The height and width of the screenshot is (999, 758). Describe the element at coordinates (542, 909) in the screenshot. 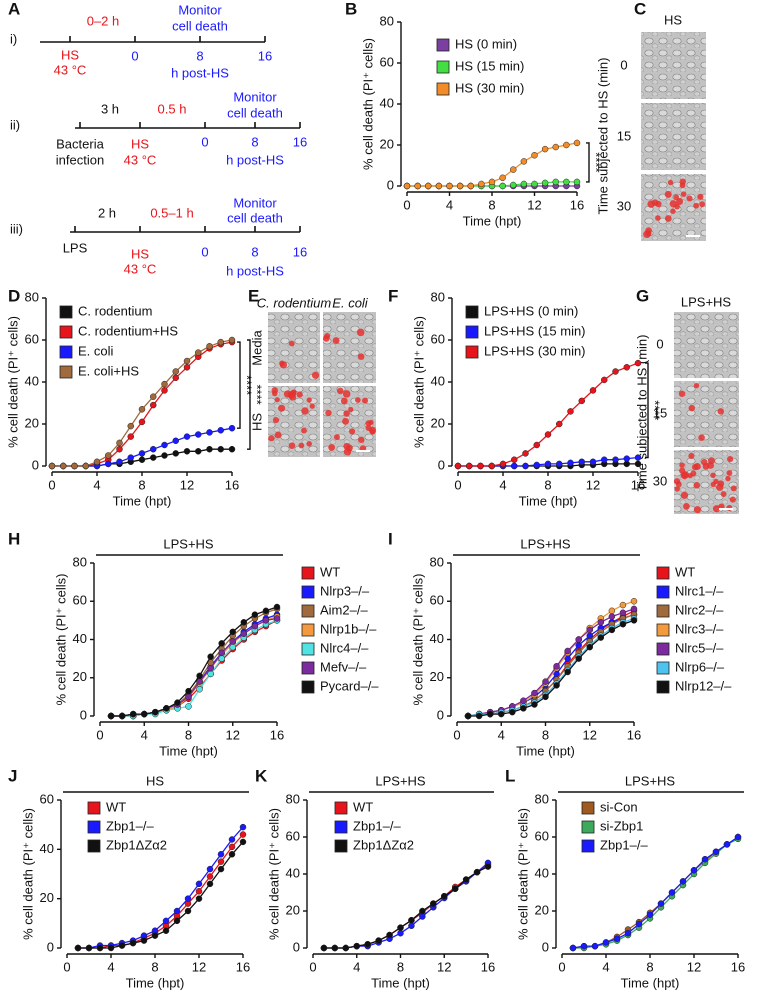

I see `y-tick-label: 20` at that location.